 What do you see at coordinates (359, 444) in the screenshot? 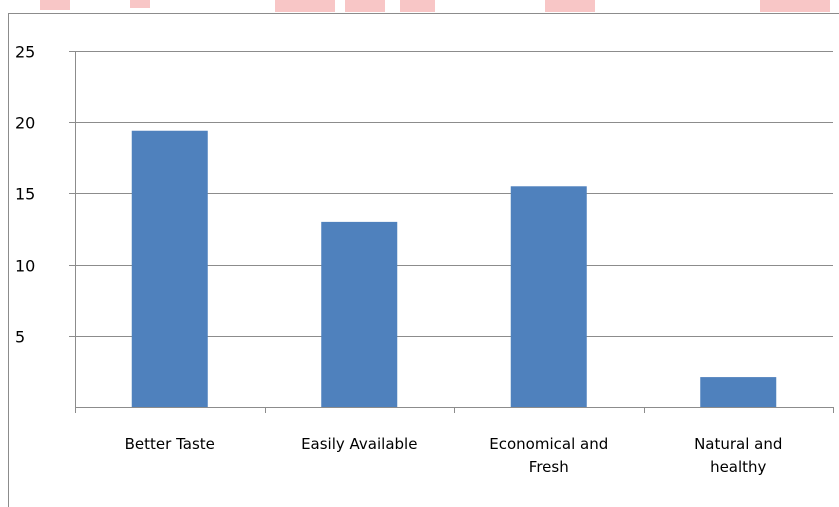
I see `x-category-label: Easily Available` at bounding box center [359, 444].